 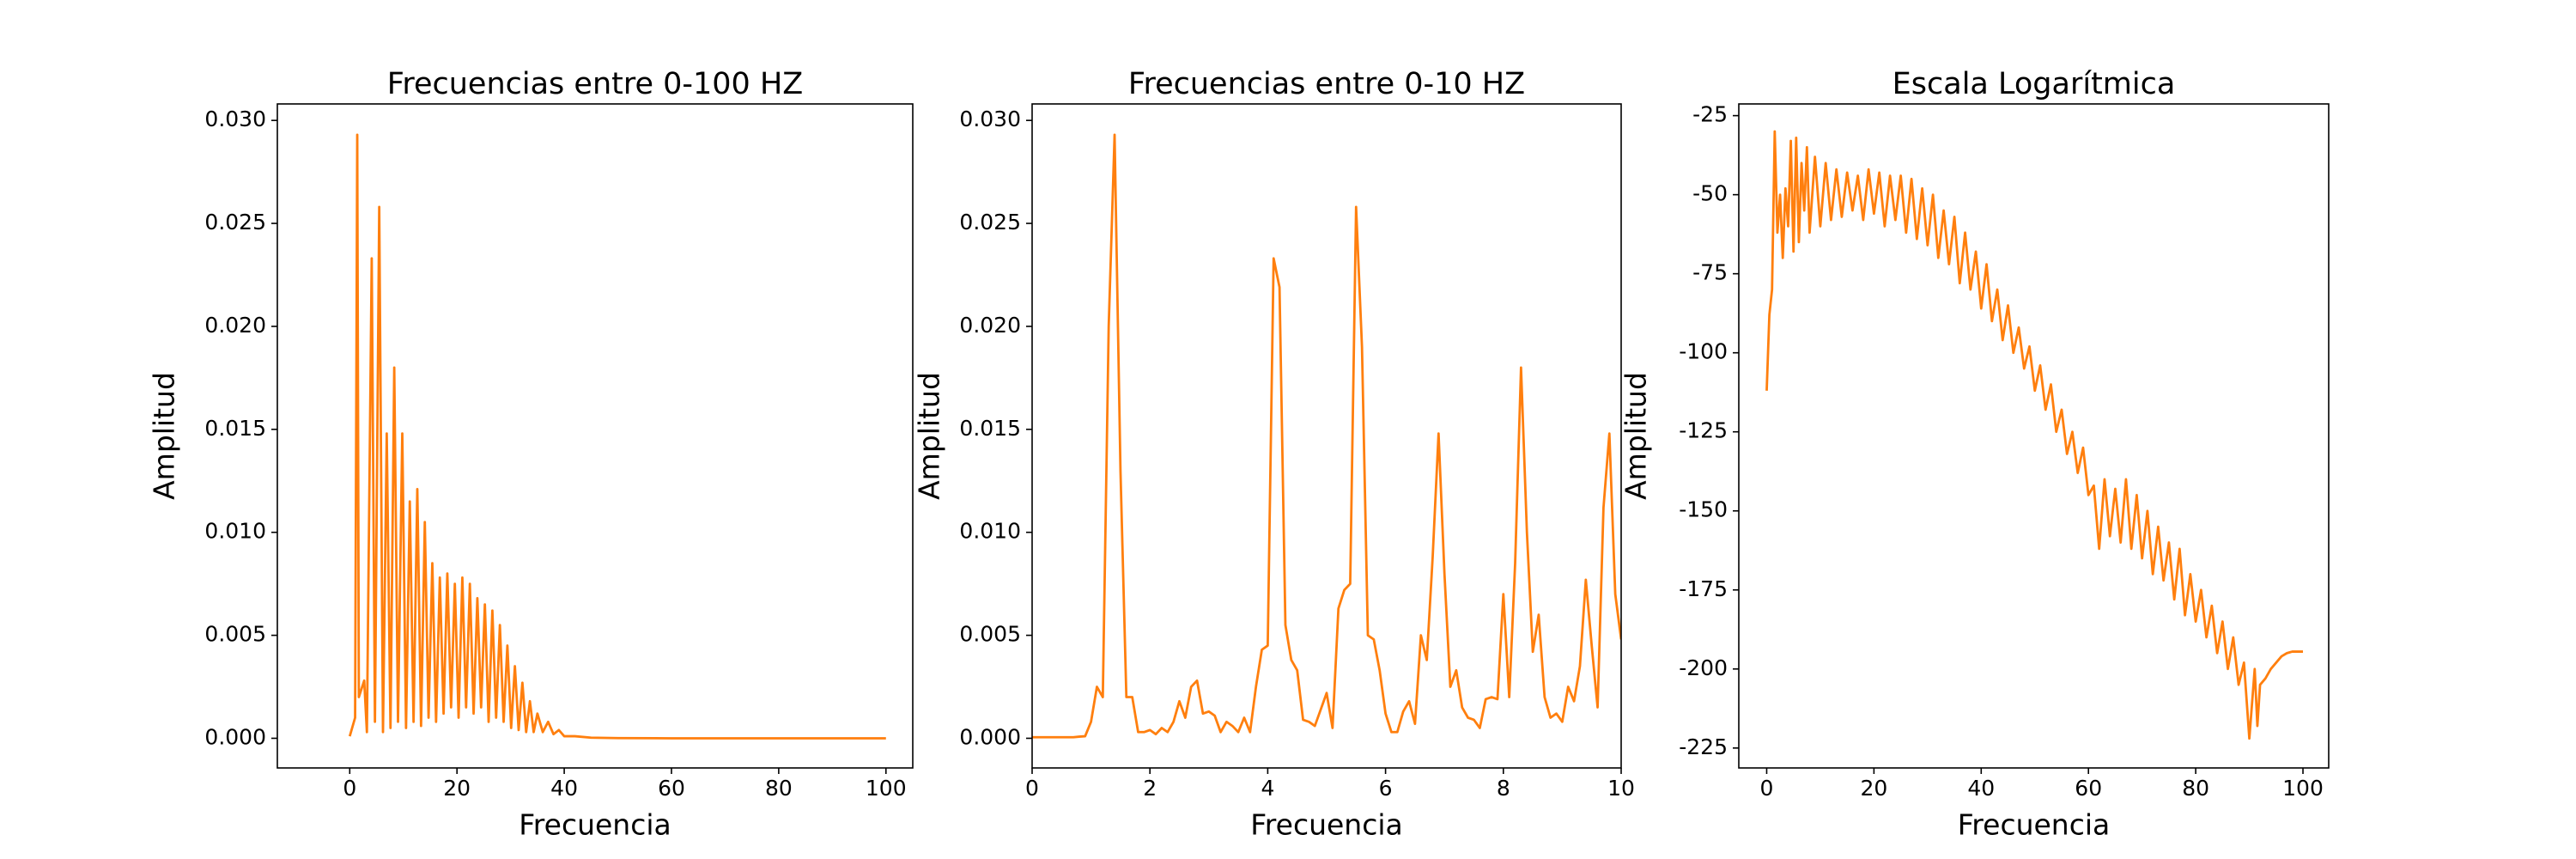 What do you see at coordinates (2034, 84) in the screenshot?
I see `chart-title: Escala Logarítmica` at bounding box center [2034, 84].